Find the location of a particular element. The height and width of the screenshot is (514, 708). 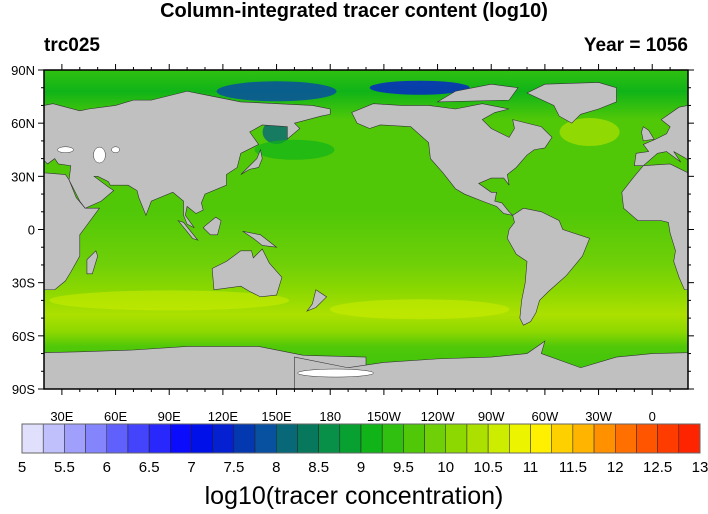

lon-label: 30E is located at coordinates (61, 416).